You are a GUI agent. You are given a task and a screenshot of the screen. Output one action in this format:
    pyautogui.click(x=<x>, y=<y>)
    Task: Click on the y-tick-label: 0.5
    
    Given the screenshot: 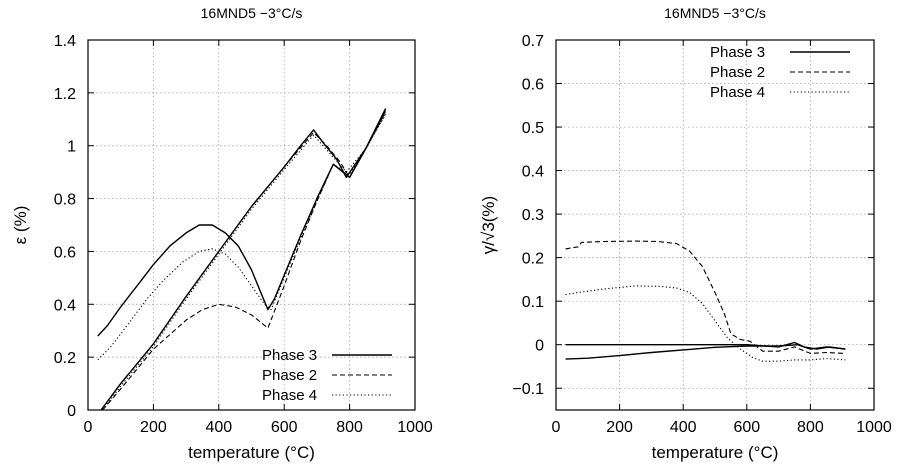 What is the action you would take?
    pyautogui.click(x=533, y=128)
    